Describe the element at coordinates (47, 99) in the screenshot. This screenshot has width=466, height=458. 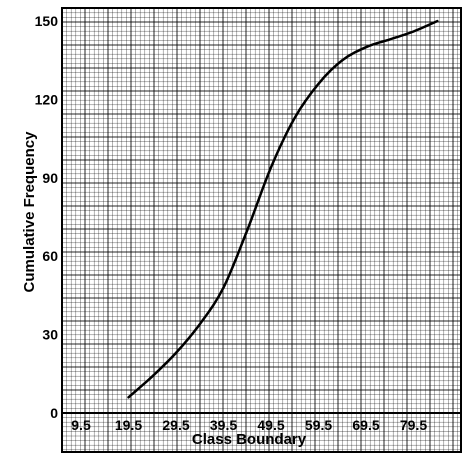
I see `y-tick-label: 120` at that location.